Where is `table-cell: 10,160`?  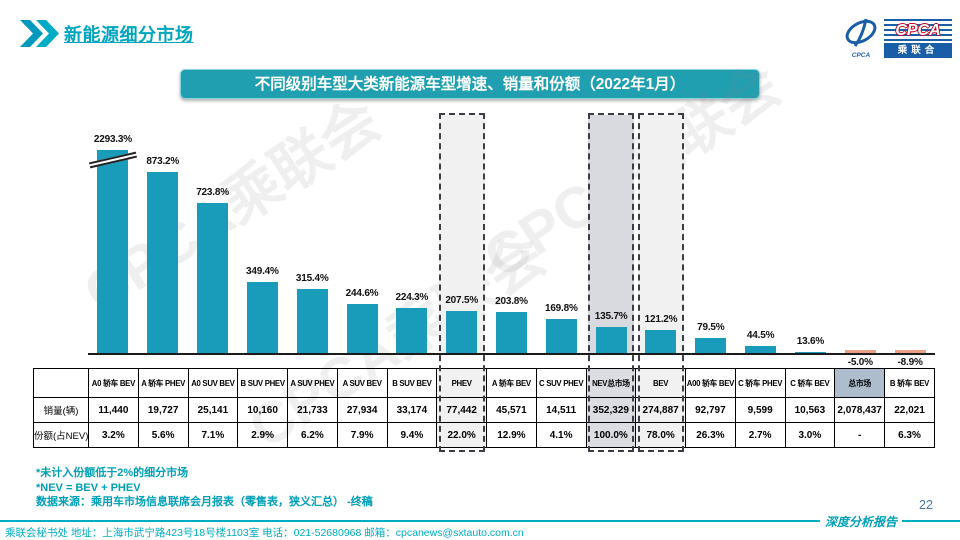 table-cell: 10,160 is located at coordinates (262, 410).